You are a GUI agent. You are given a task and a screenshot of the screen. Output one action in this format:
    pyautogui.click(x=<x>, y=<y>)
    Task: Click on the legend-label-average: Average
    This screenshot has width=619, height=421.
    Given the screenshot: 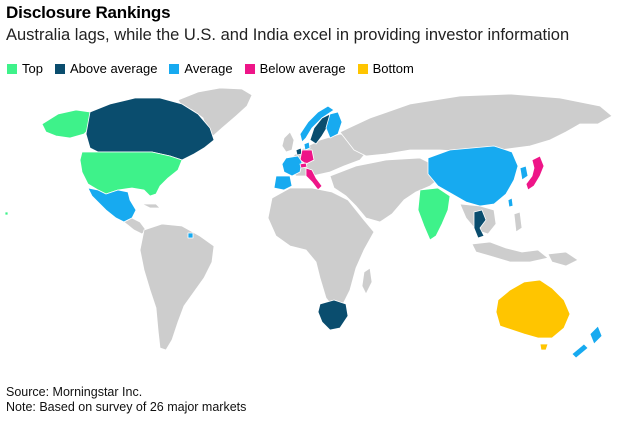 What is the action you would take?
    pyautogui.click(x=208, y=68)
    